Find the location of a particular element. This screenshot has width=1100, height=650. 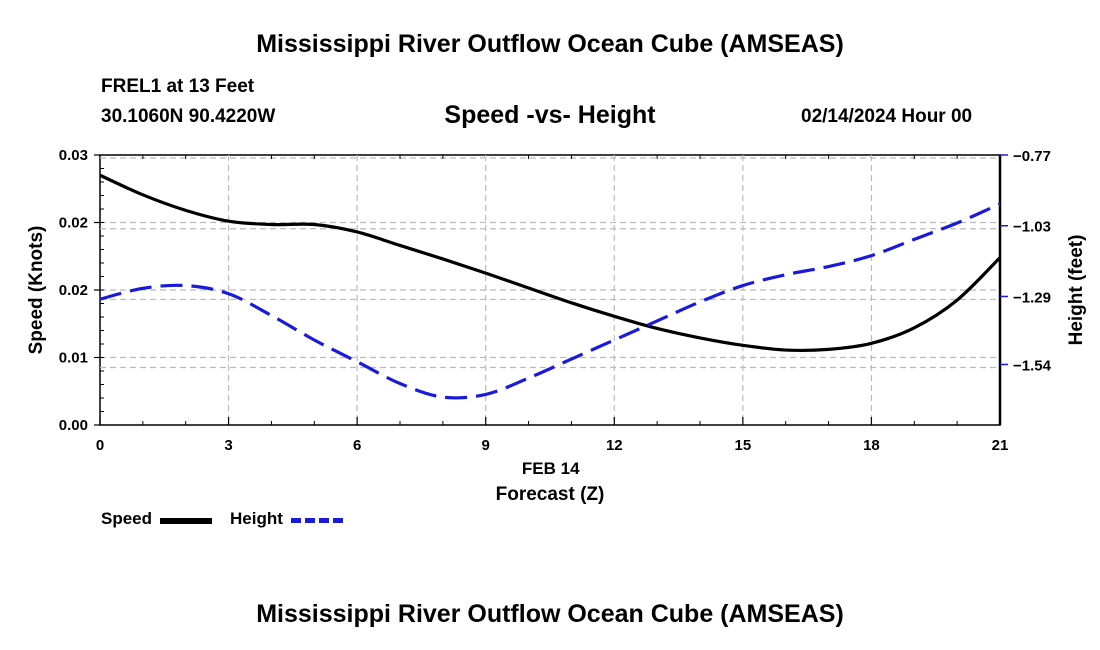

chart-subtitle: Speed -vs- Height is located at coordinates (550, 115).